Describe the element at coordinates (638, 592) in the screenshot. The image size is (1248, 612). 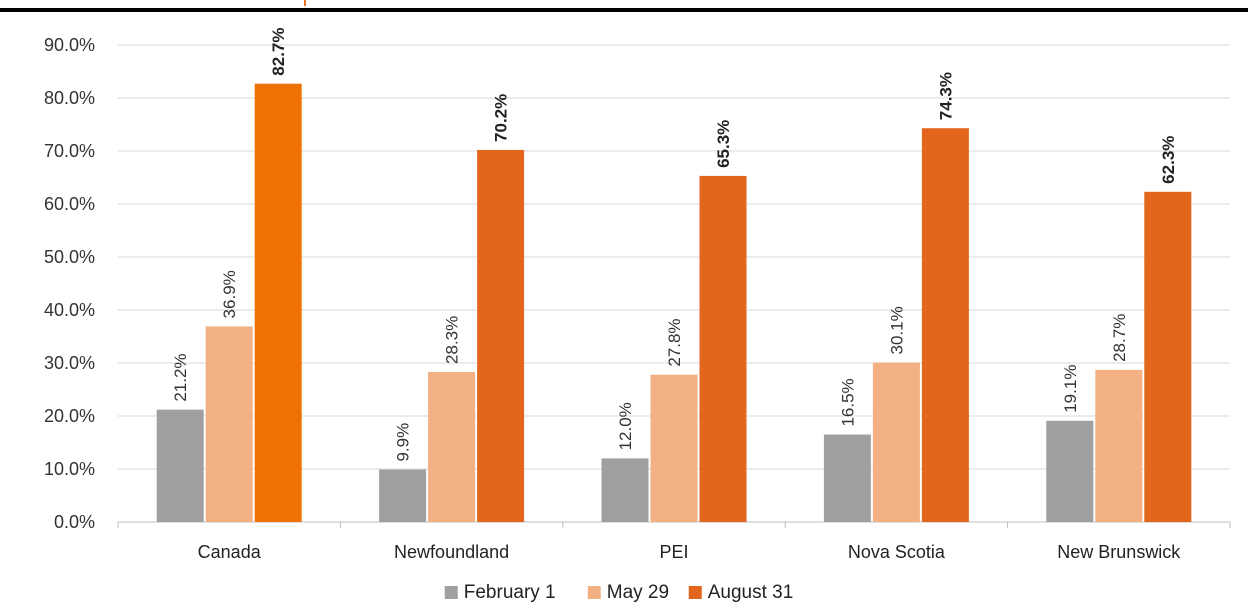
I see `legend-label: May 29` at that location.